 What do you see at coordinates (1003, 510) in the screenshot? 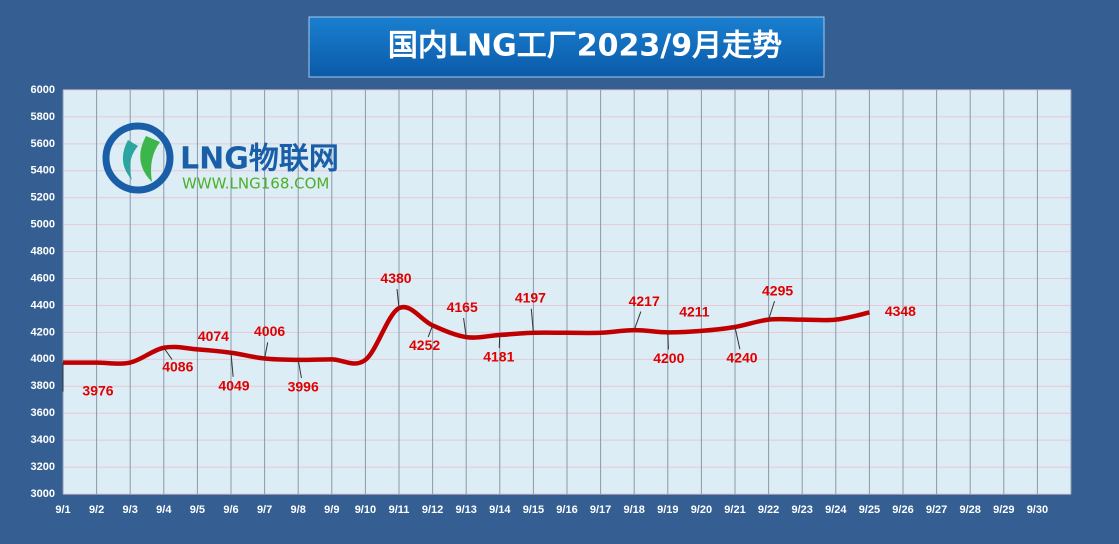
I see `x-tick-label: 9/29` at bounding box center [1003, 510].